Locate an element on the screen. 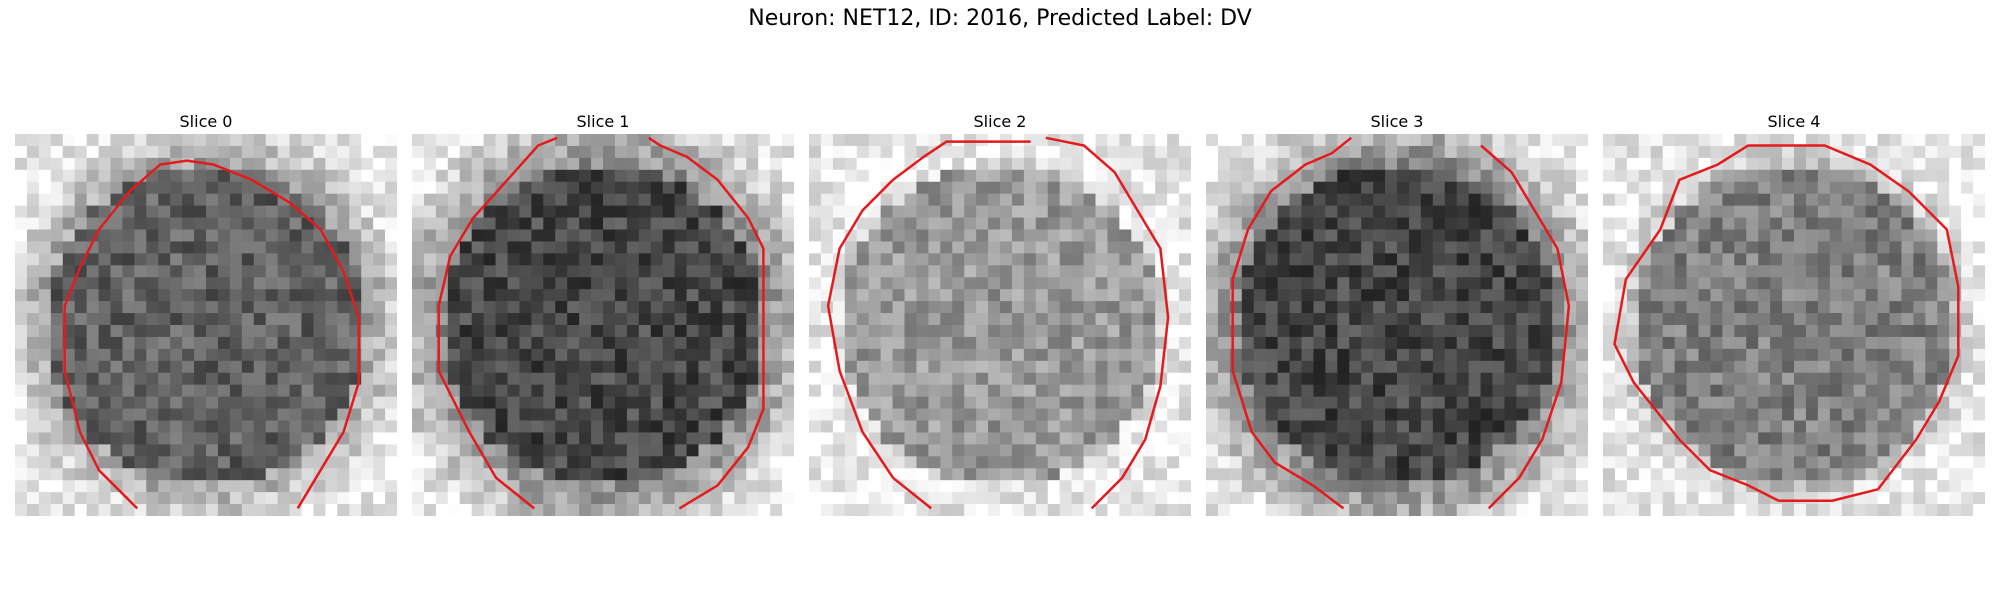  slice-panel-4: Slice 4 is located at coordinates (1794, 313).